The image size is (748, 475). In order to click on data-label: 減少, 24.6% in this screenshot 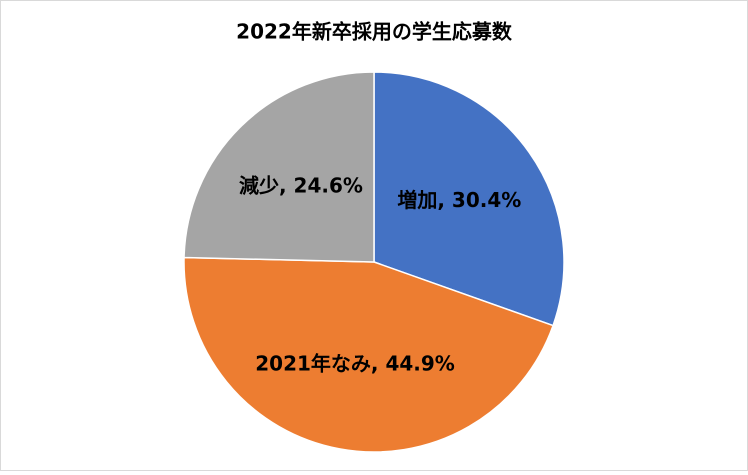, I will do `click(301, 186)`.